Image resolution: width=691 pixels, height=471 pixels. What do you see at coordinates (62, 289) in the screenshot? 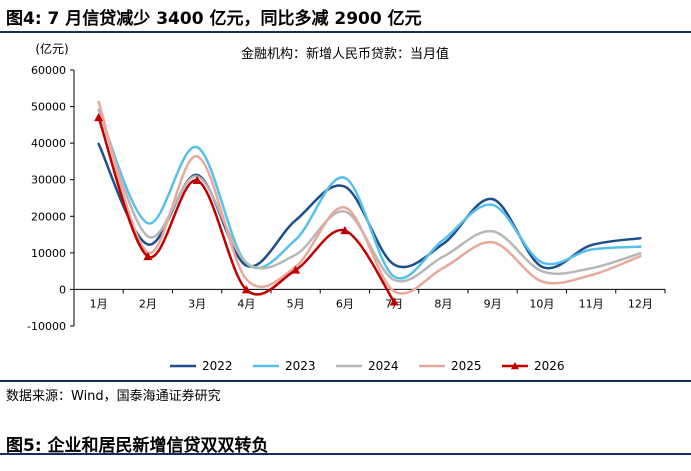
I see `y-tick-label: 0` at bounding box center [62, 289].